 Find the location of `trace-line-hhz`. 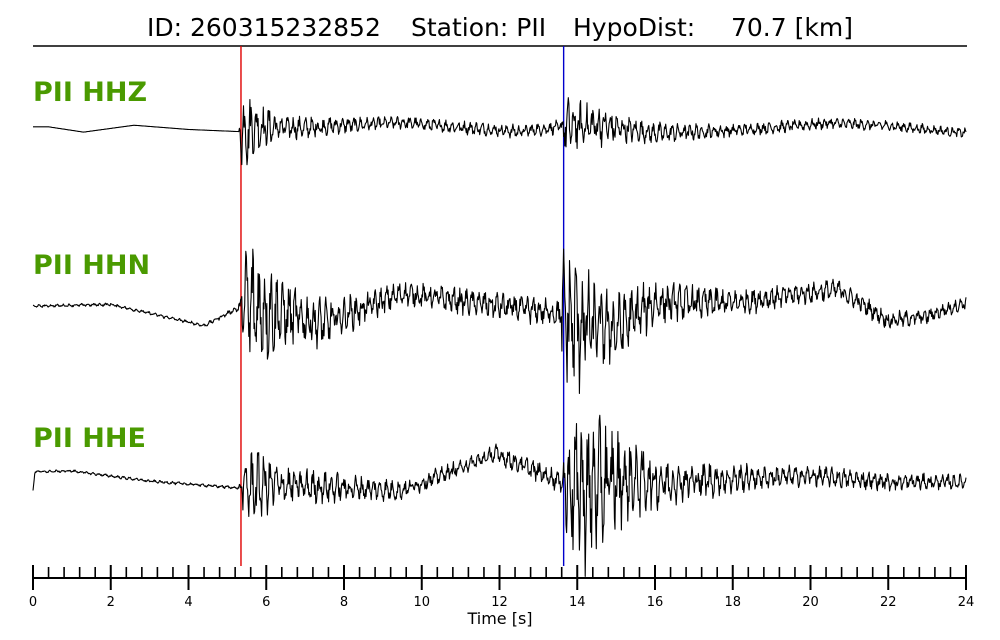

trace-line-hhz is located at coordinates (500, 131).